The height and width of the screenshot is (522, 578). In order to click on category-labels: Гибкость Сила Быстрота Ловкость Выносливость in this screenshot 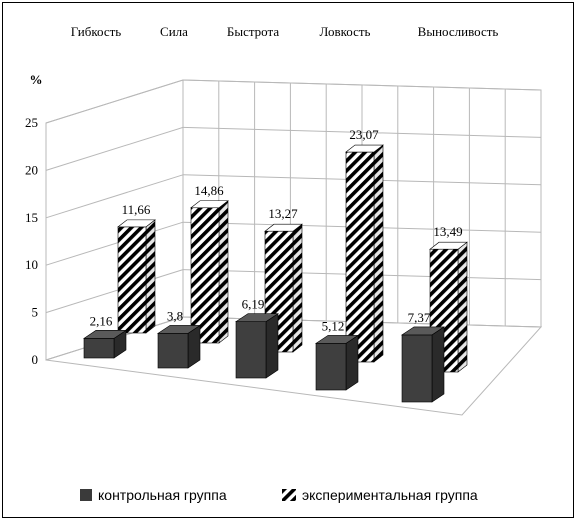, I will do `click(285, 31)`.